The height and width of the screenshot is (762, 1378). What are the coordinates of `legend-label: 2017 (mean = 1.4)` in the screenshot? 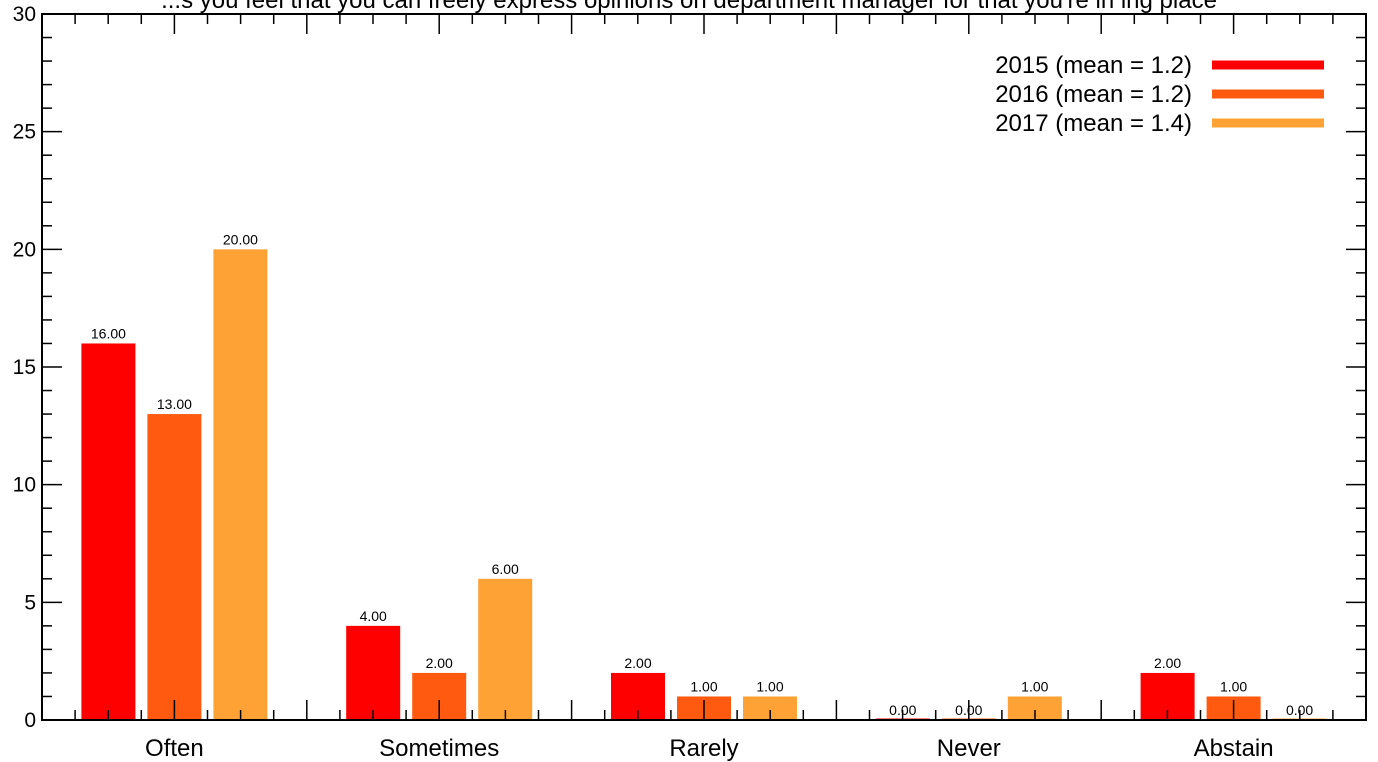 It's located at (1093, 123).